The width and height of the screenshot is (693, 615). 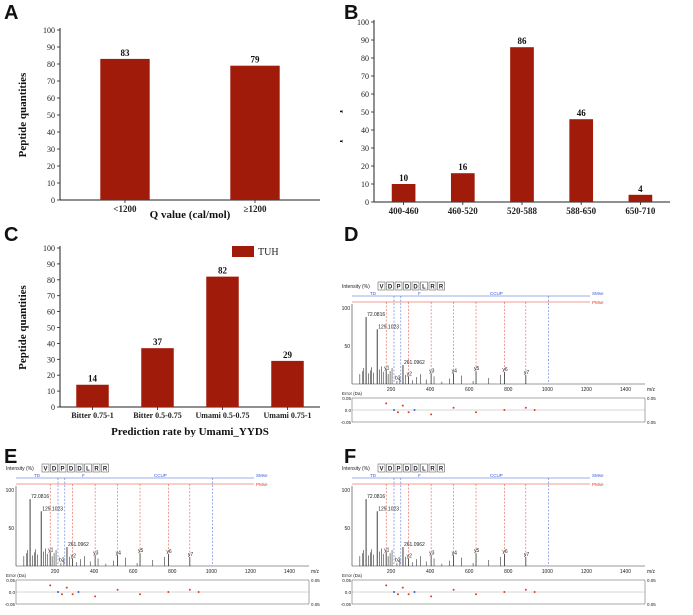 I want to click on panel-label-d: D, so click(x=351, y=235).